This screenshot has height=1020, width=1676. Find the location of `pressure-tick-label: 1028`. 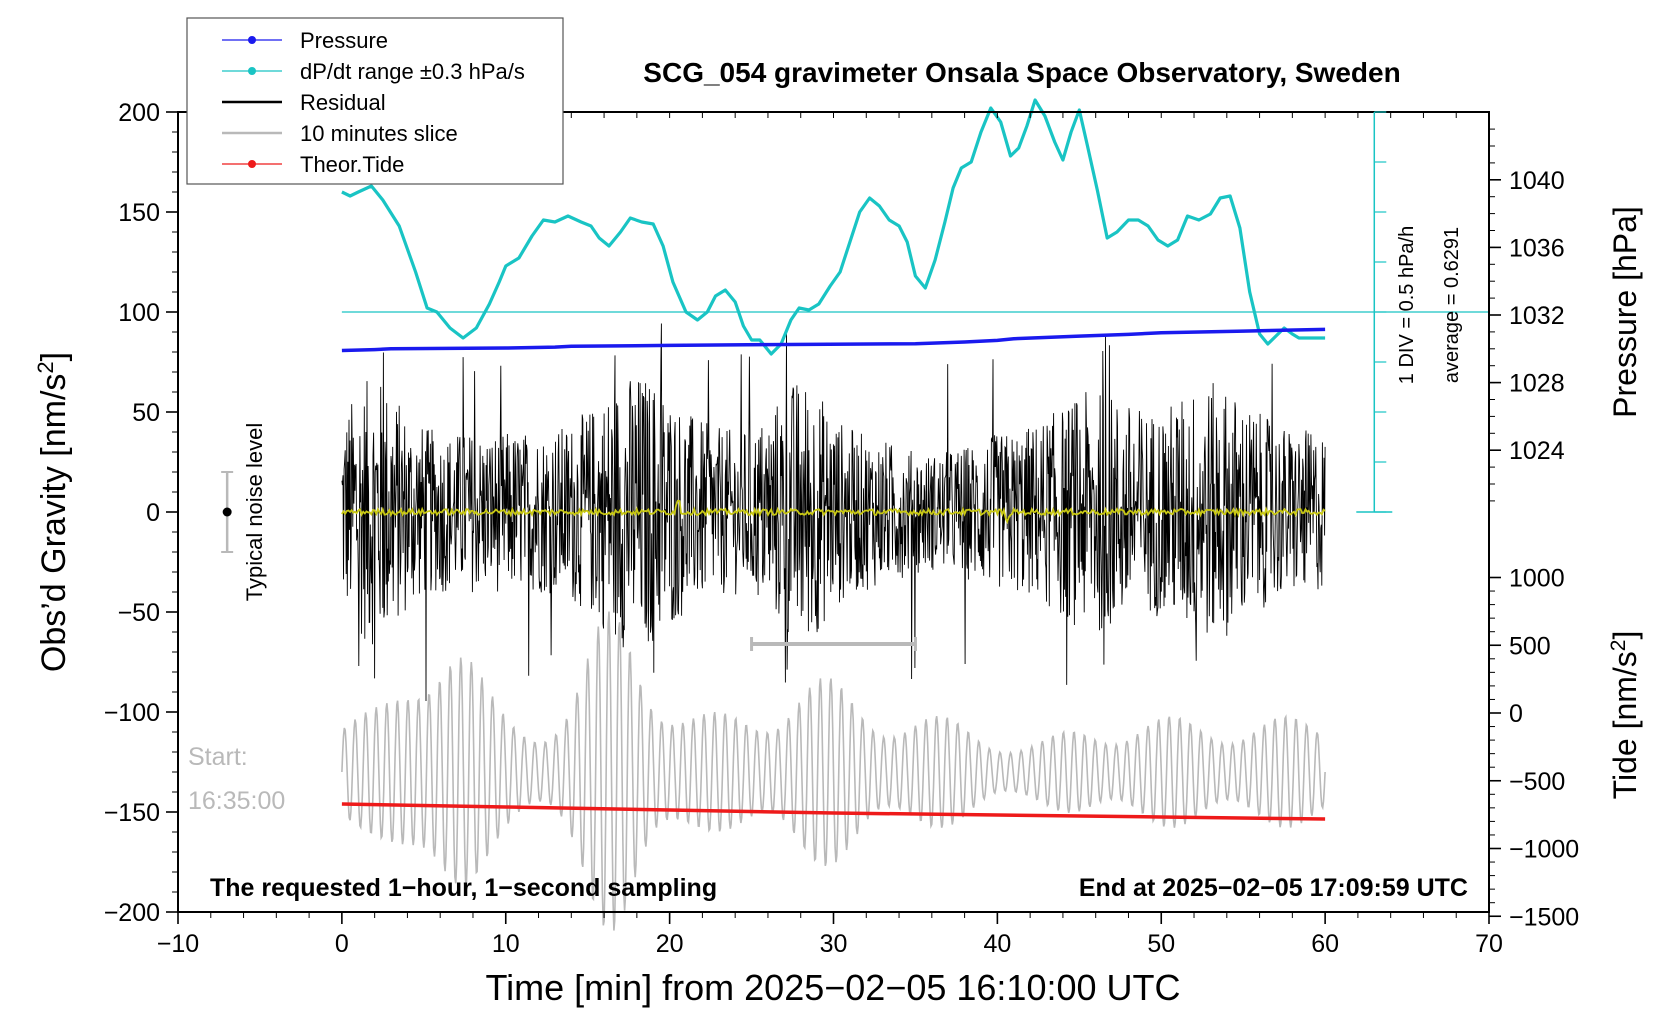

pressure-tick-label: 1028 is located at coordinates (1537, 384).